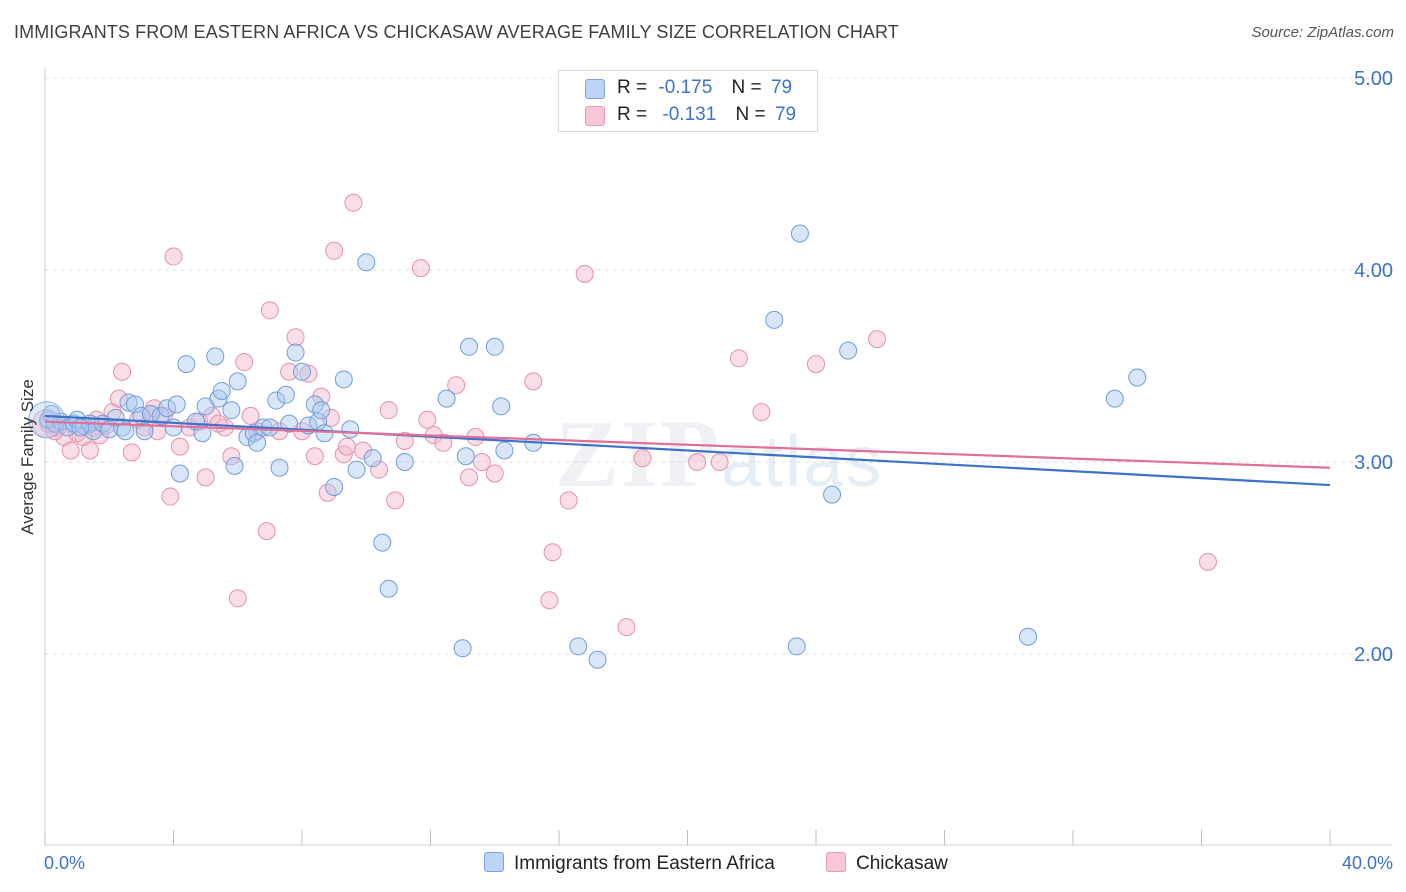 Image resolution: width=1406 pixels, height=892 pixels. I want to click on legend-n-label: N =, so click(746, 87).